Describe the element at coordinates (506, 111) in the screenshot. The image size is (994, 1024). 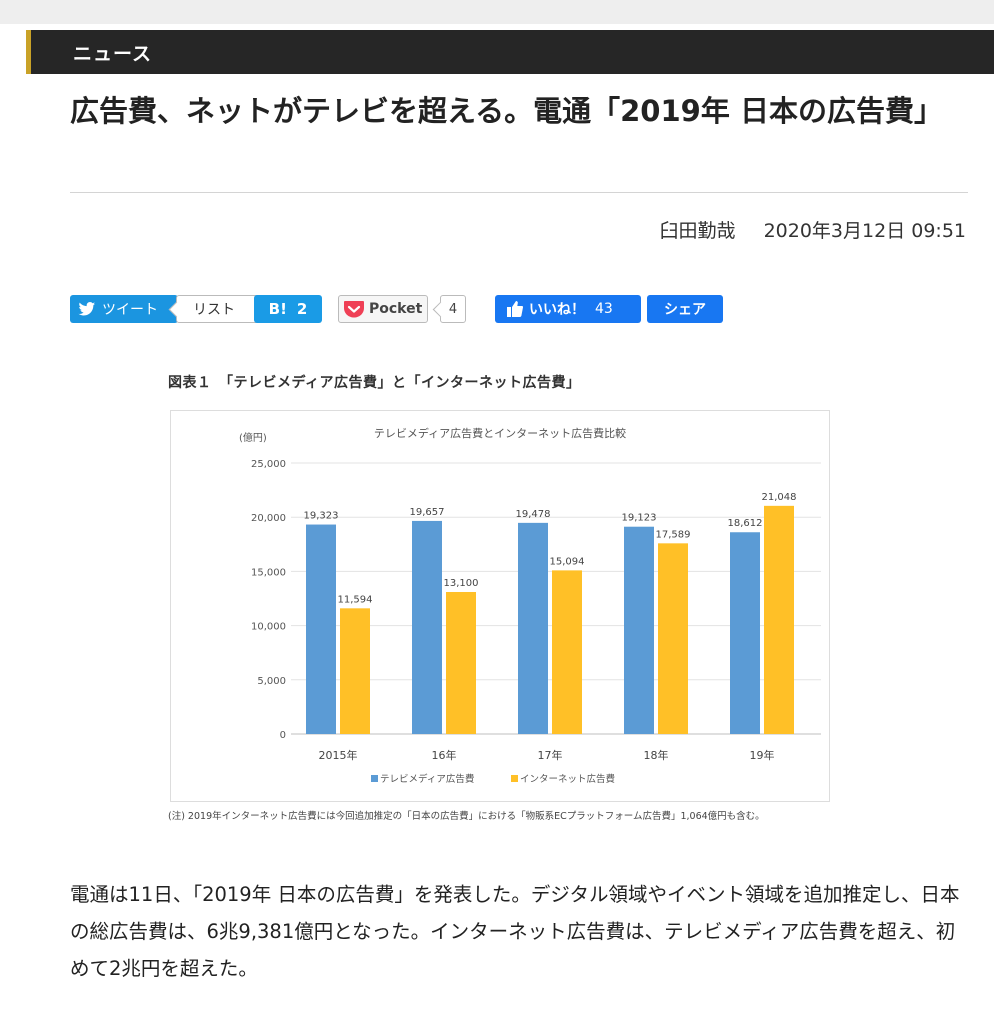
I see `article-headline: 広告費、ネットがテレビを超える。電通「2019年 日本の広告費」` at that location.